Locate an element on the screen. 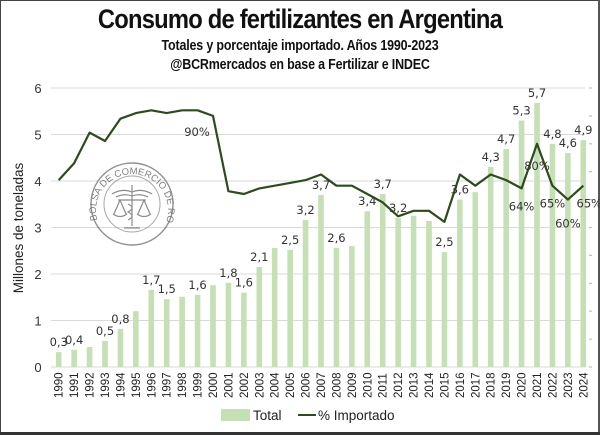 This screenshot has height=435, width=600. bar-label-1991: 0,4 is located at coordinates (74, 340).